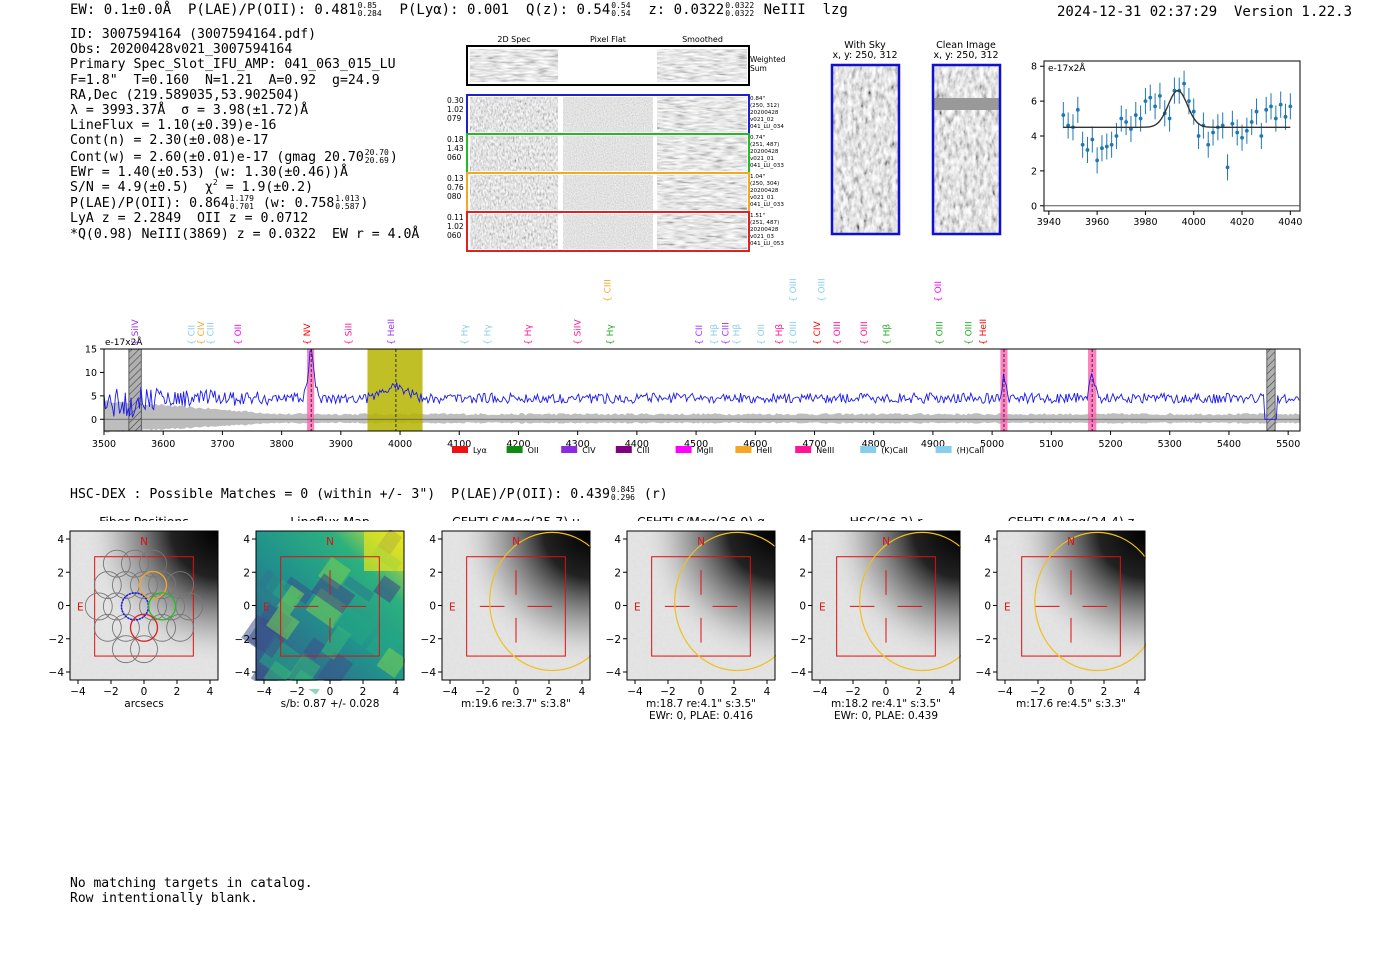  What do you see at coordinates (513, 39) in the screenshot?
I see `cutout-header: 2D Spec` at bounding box center [513, 39].